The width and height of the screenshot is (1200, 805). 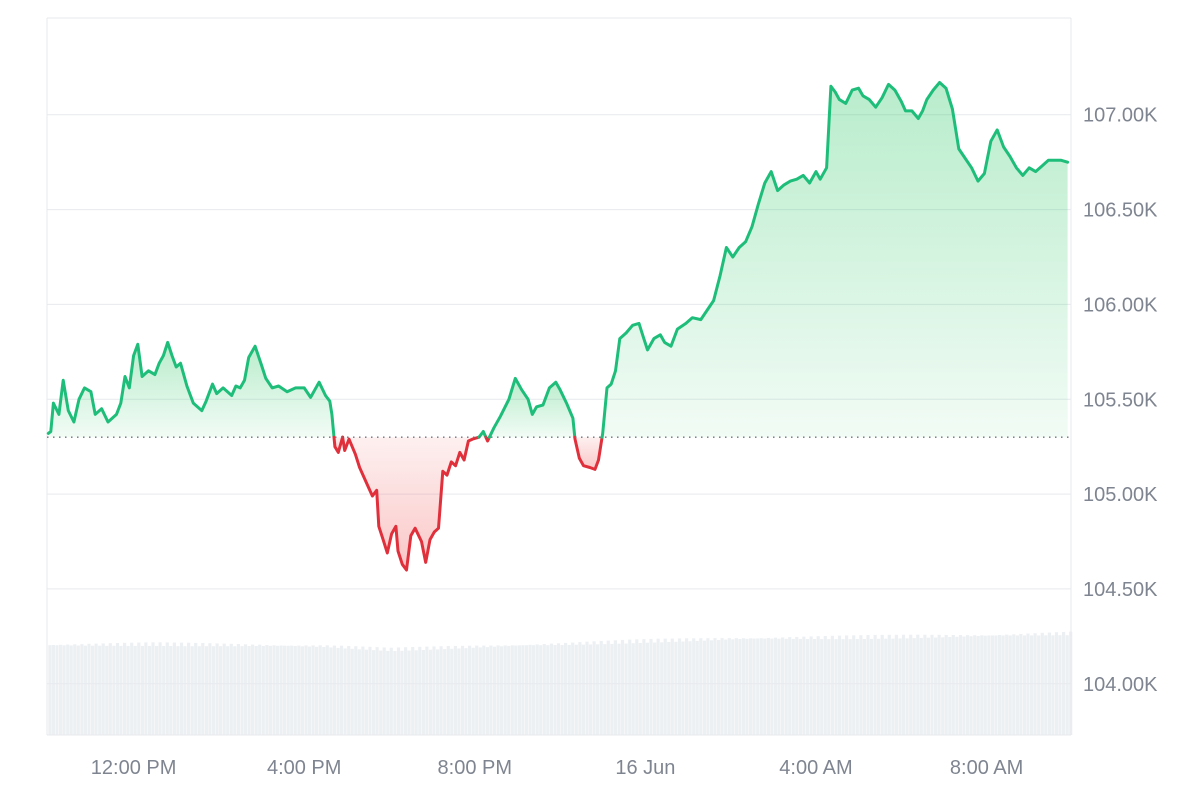 I want to click on price-line-down, so click(x=588, y=453).